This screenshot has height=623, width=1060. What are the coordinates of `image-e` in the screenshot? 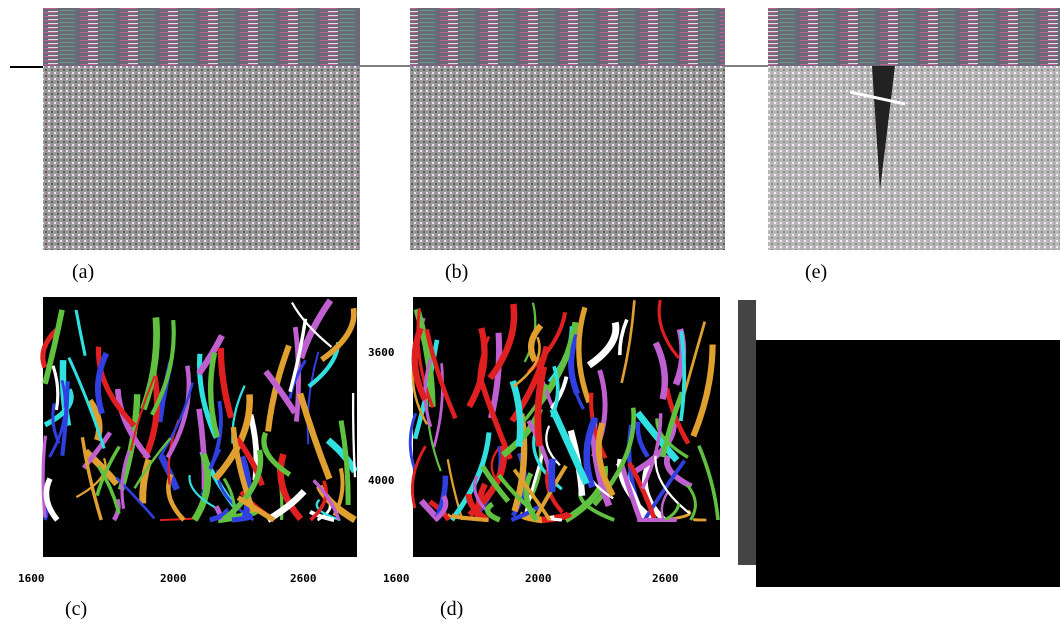 It's located at (914, 158).